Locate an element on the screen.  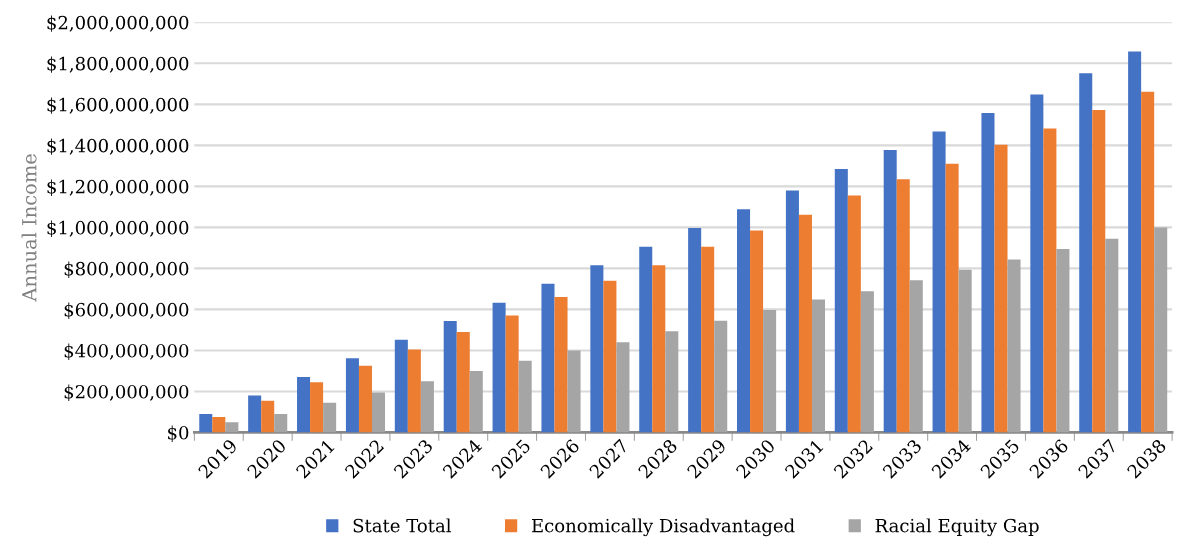
y-tick-label: $1,800,000,000 is located at coordinates (118, 64).